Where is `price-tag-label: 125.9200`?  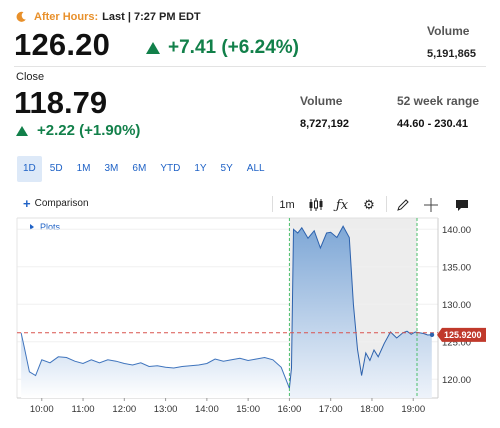 price-tag-label: 125.9200 is located at coordinates (463, 335).